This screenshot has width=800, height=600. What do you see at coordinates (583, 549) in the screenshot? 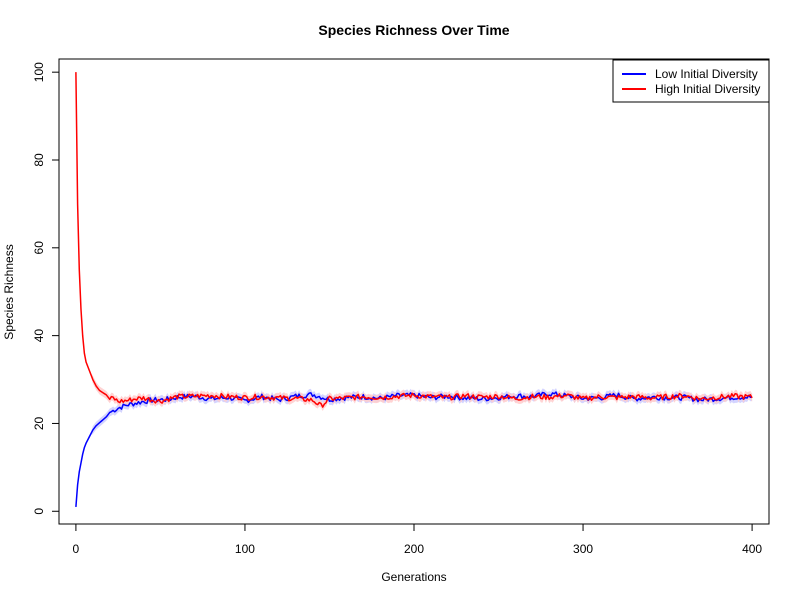
I see `x-tick-label: 300` at bounding box center [583, 549].